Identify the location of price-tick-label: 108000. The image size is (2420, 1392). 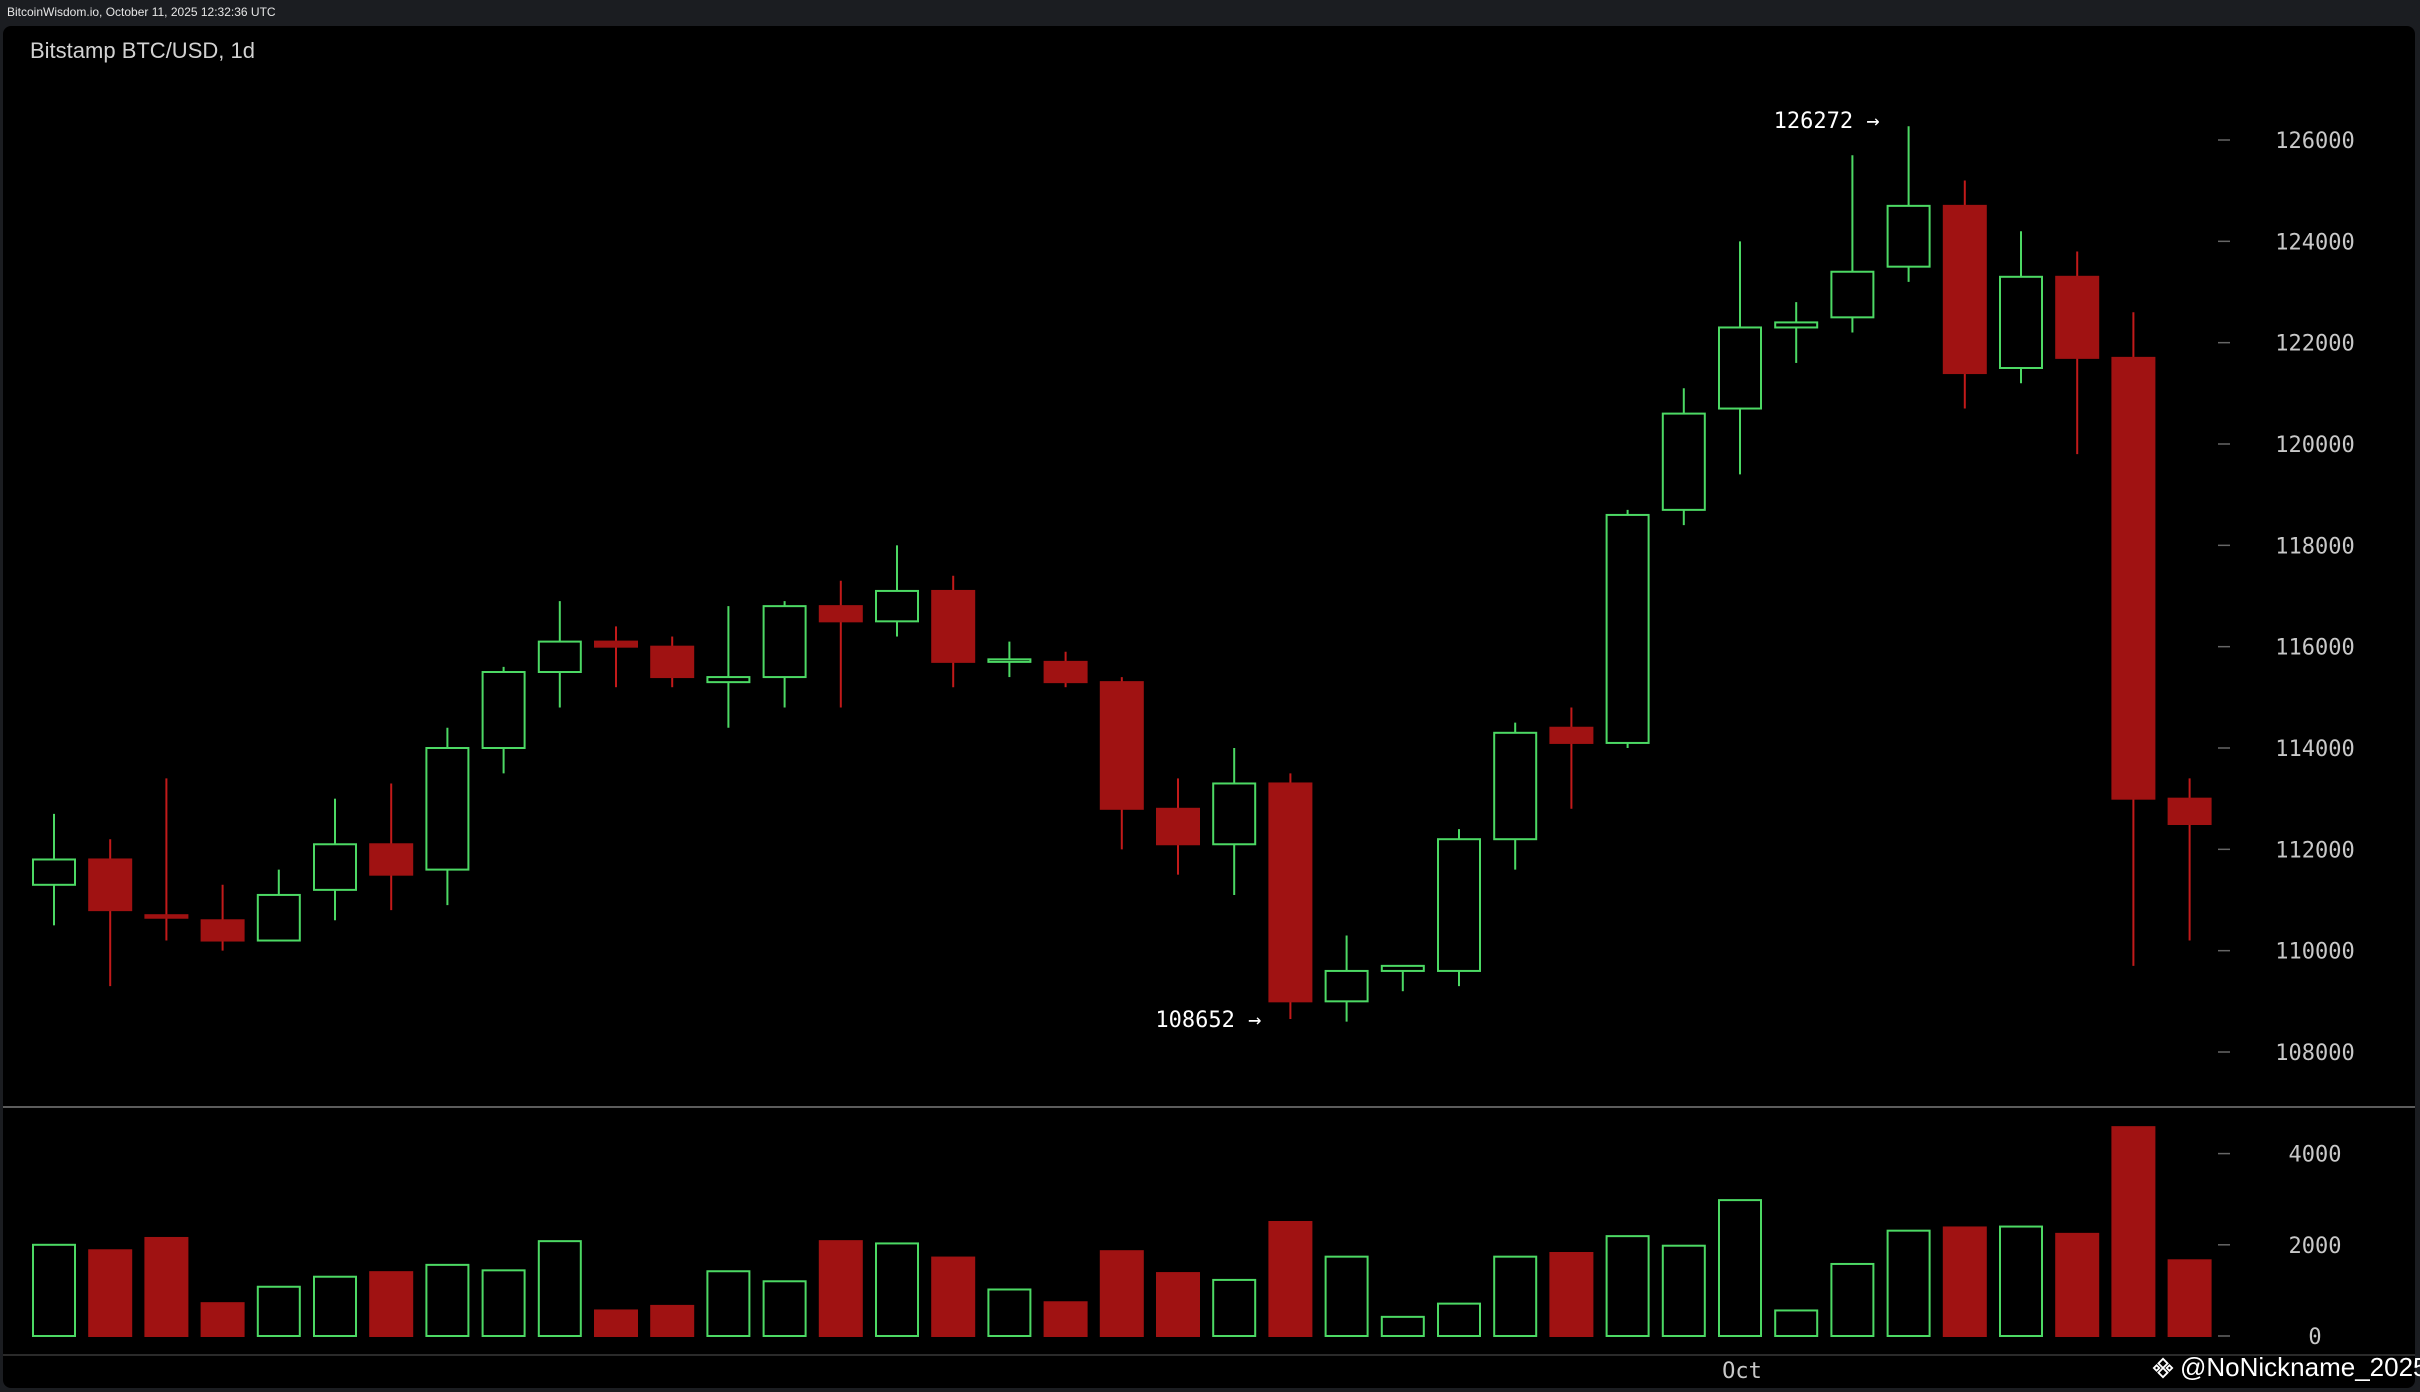
(2314, 1053).